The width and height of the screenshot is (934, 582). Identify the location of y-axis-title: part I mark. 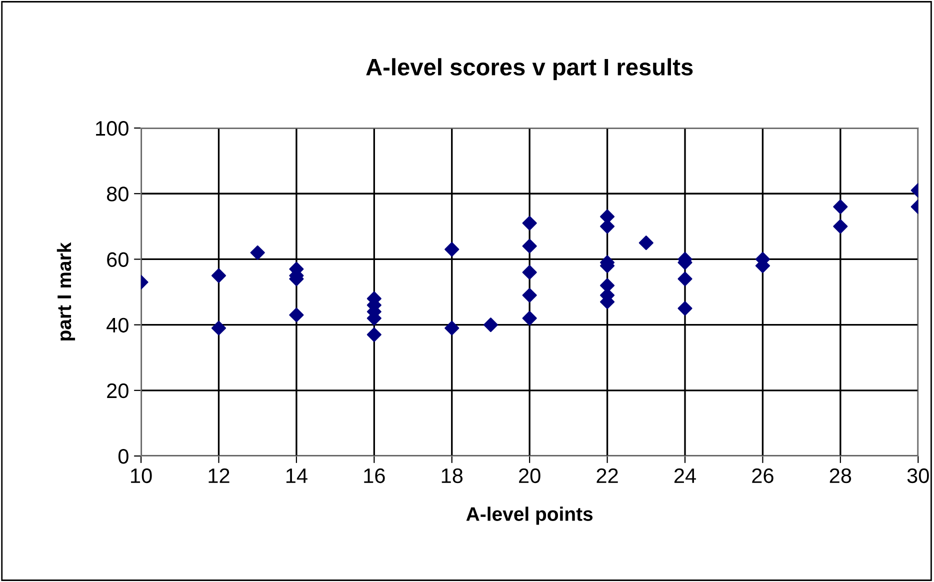
(66, 291).